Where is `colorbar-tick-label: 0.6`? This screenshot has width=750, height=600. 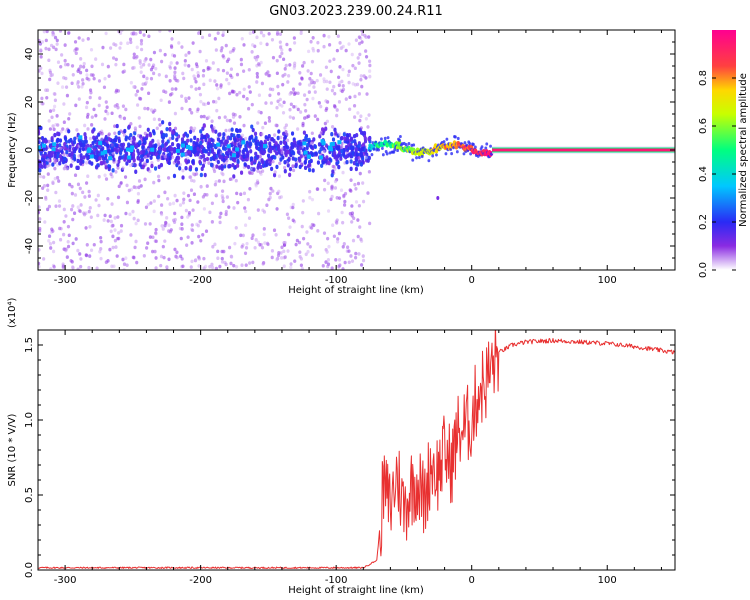
colorbar-tick-label: 0.6 is located at coordinates (703, 126).